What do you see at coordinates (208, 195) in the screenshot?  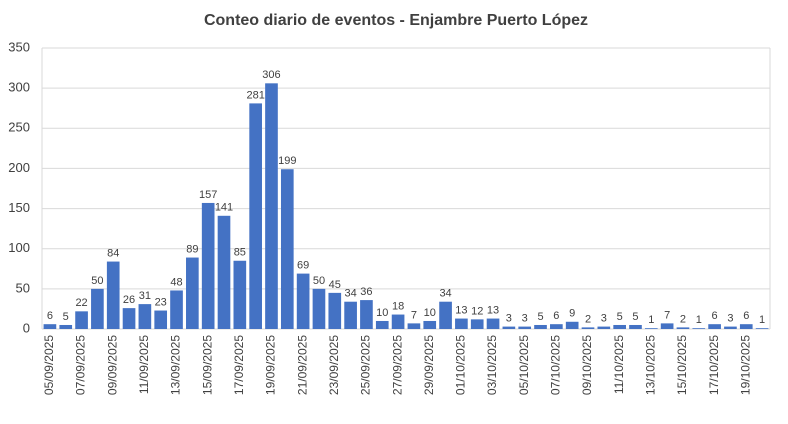 I see `data-label: 157` at bounding box center [208, 195].